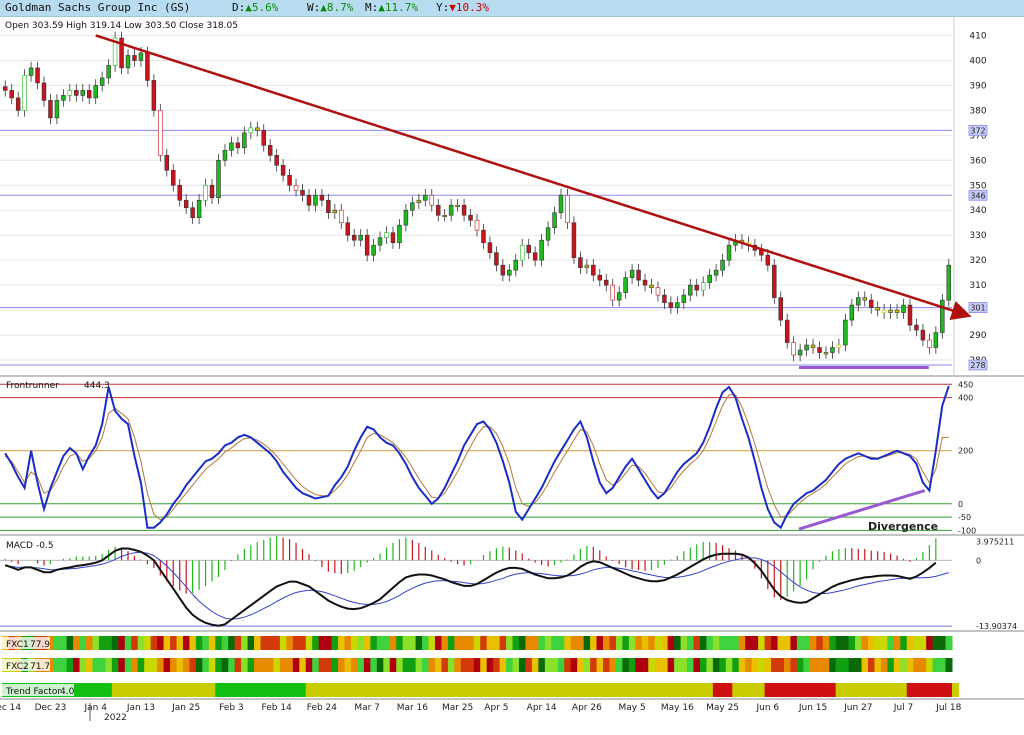  I want to click on x-tick-label: Jan 25, so click(185, 708).